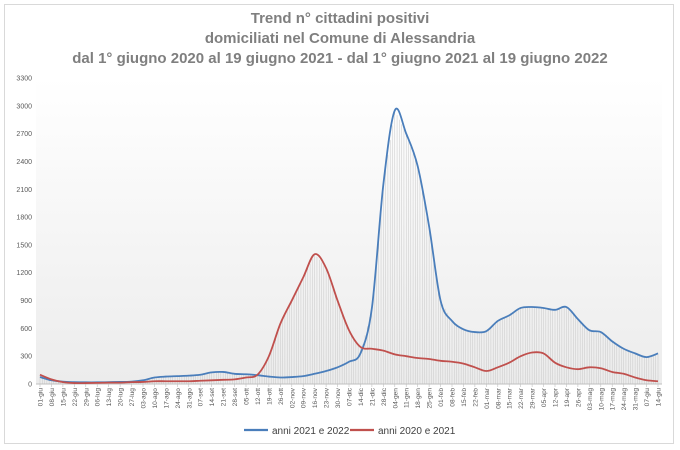 Image resolution: width=680 pixels, height=450 pixels. I want to click on y-tick-label: 3300, so click(24, 79).